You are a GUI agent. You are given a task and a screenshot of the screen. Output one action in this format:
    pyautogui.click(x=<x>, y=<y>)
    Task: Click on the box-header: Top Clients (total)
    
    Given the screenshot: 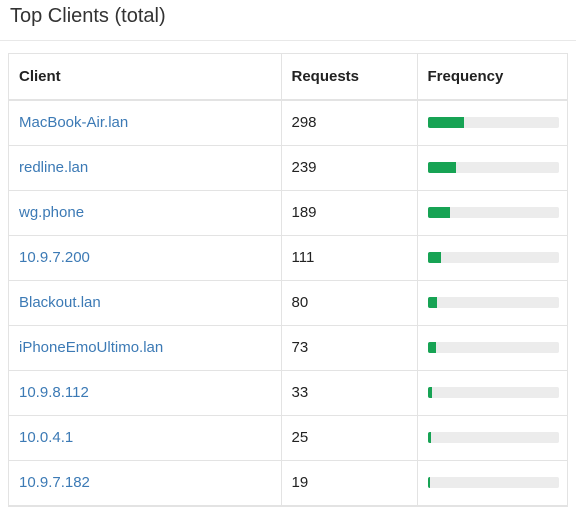 What is the action you would take?
    pyautogui.click(x=288, y=20)
    